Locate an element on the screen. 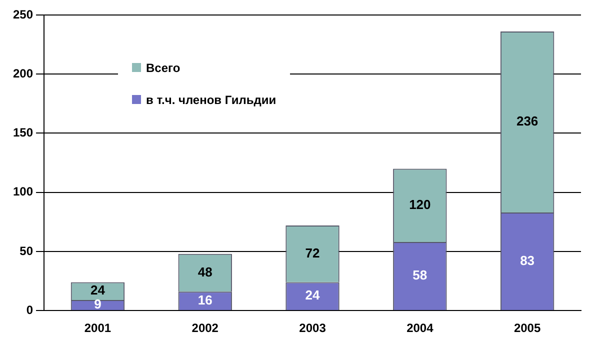  y-tick-label: 0 is located at coordinates (30, 309).